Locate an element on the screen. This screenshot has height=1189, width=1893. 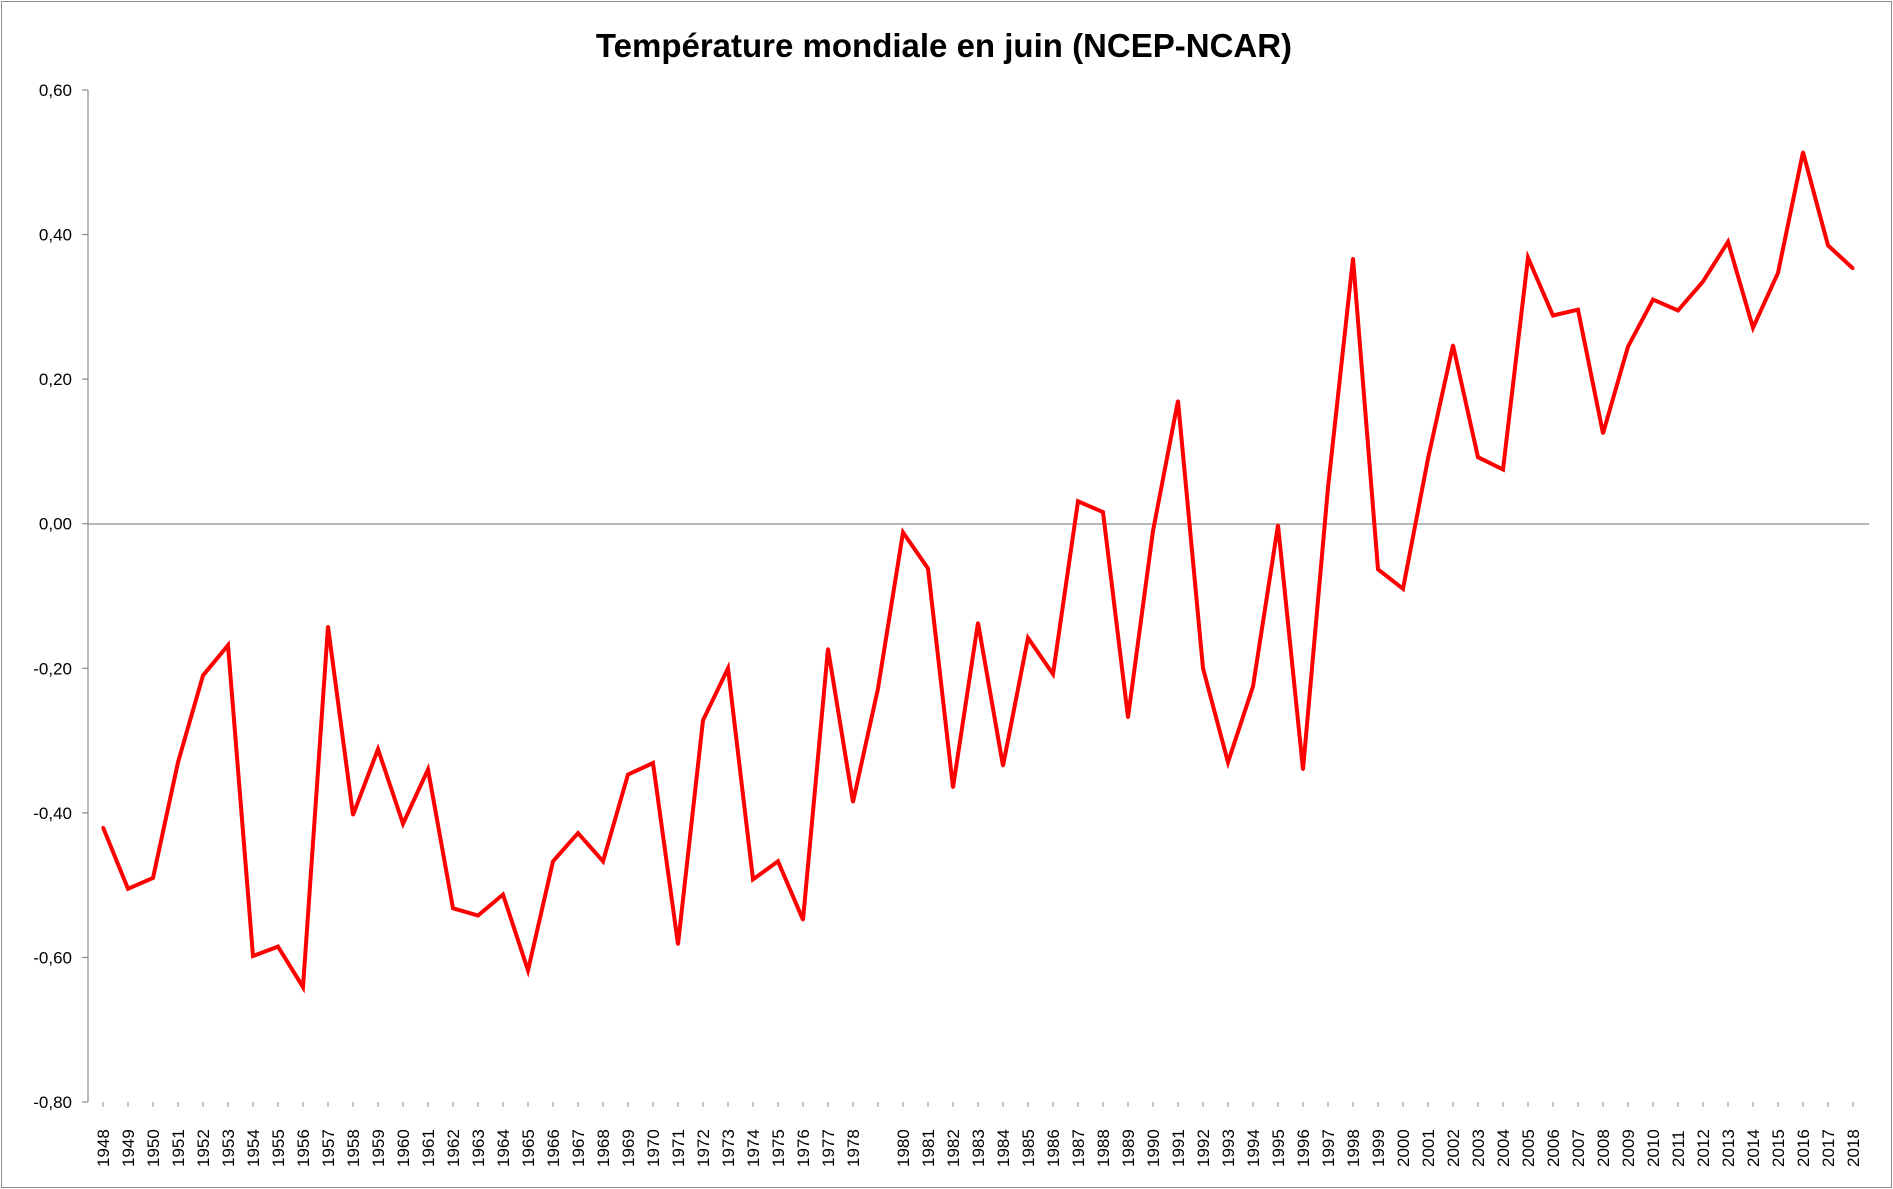
data-point-2008 is located at coordinates (1603, 433).